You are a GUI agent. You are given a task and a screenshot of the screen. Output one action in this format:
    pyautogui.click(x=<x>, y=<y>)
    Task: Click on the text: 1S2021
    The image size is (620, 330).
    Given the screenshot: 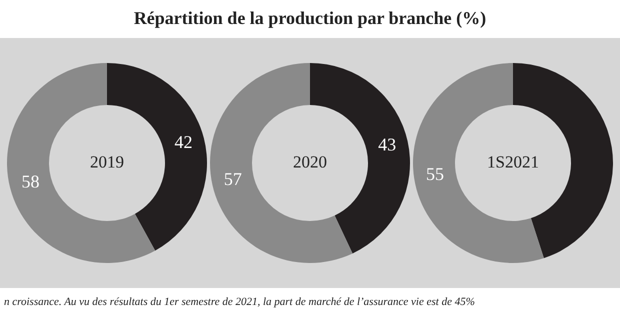 What is the action you would take?
    pyautogui.click(x=512, y=162)
    